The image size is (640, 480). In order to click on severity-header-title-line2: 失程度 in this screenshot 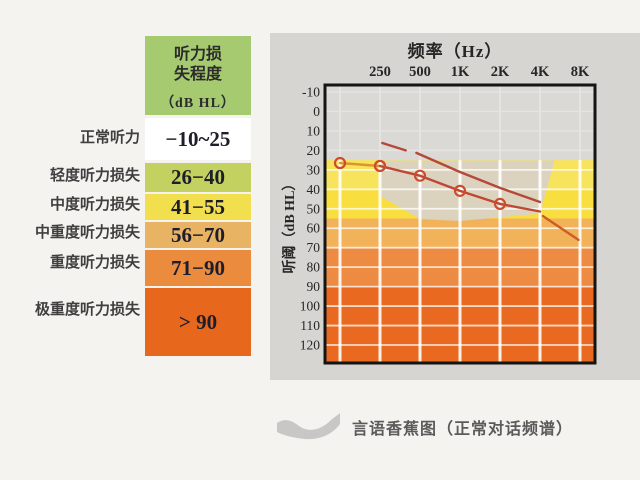, I will do `click(197, 74)`.